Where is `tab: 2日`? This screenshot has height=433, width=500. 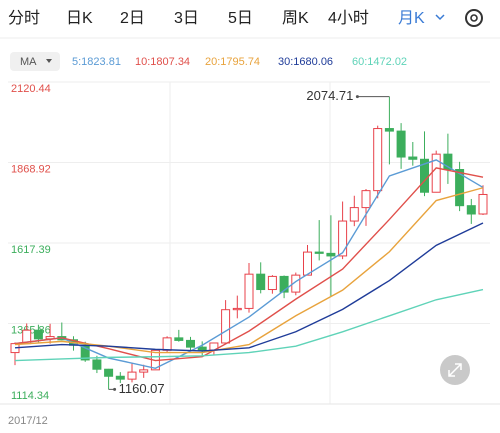
tab: 2日 is located at coordinates (132, 18).